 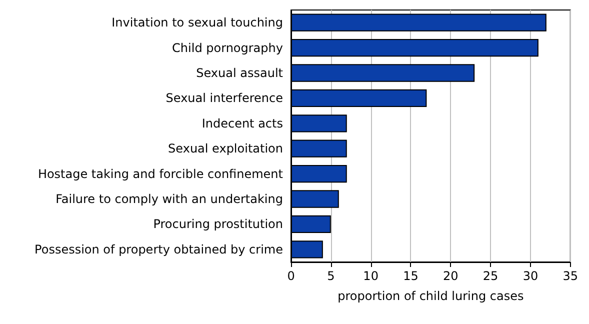 What do you see at coordinates (530, 276) in the screenshot?
I see `x-tick-label: 30` at bounding box center [530, 276].